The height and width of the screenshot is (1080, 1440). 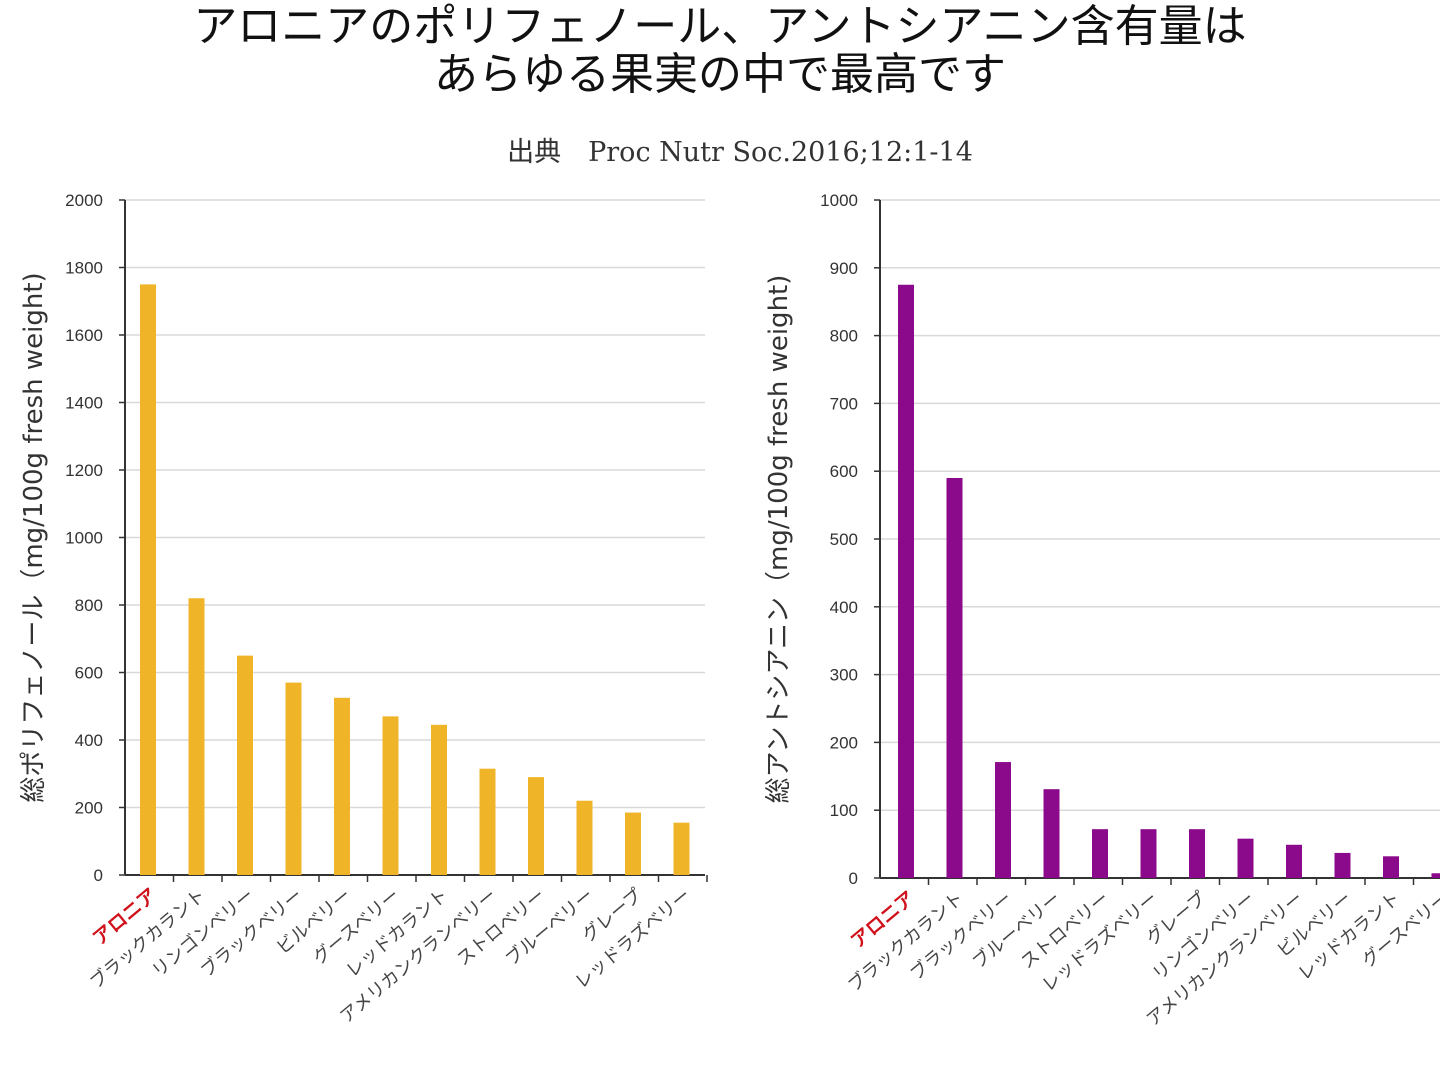 What do you see at coordinates (84, 403) in the screenshot?
I see `y-tick-label: 1400` at bounding box center [84, 403].